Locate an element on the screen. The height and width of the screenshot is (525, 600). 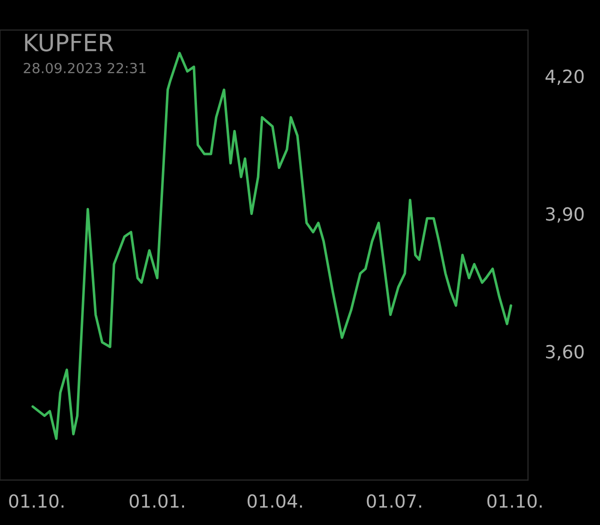
y-tick-label: 4,20 is located at coordinates (565, 77).